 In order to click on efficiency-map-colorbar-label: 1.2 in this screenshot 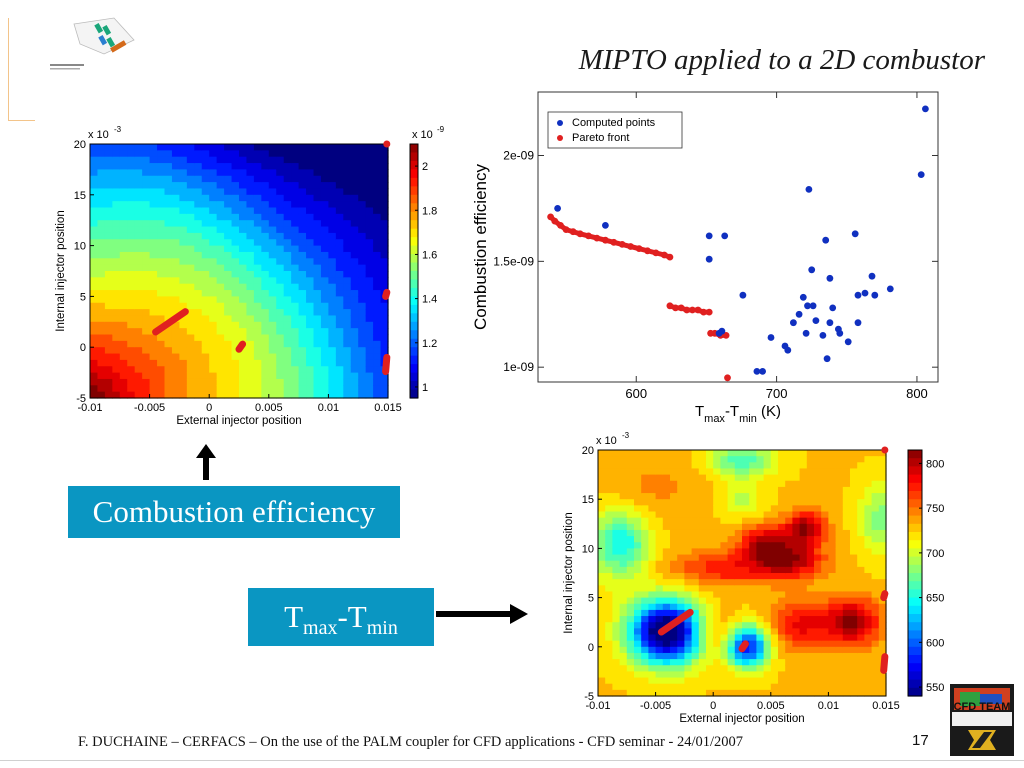, I will do `click(429, 344)`.